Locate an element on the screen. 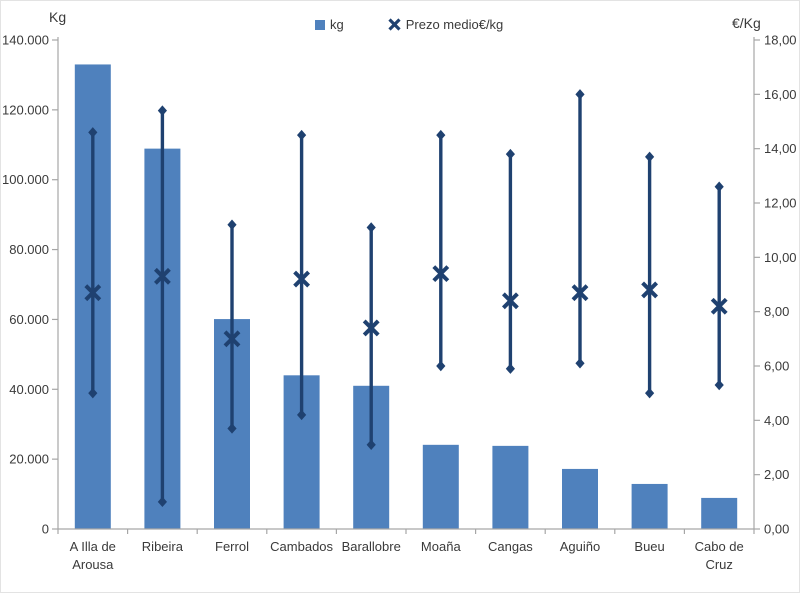  legend-kg-label: kg is located at coordinates (337, 24).